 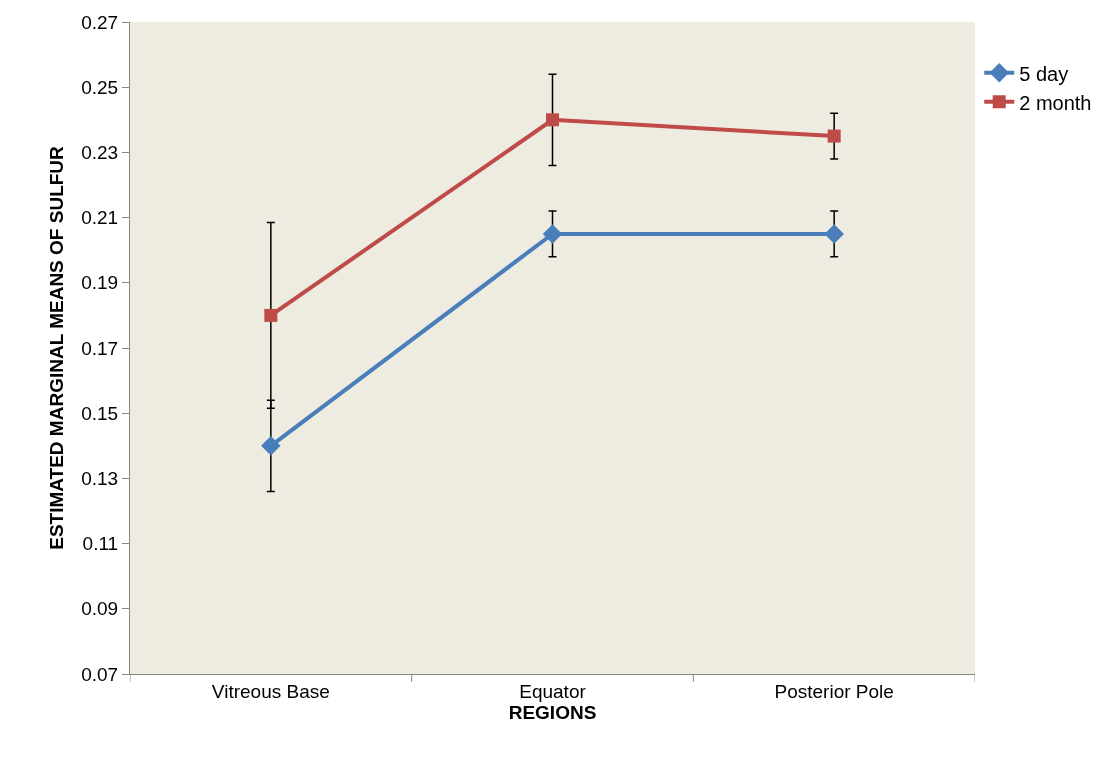 I want to click on y-axis-title: ESTIMATED MARGINAL MEANS OF SULFUR, so click(x=57, y=347).